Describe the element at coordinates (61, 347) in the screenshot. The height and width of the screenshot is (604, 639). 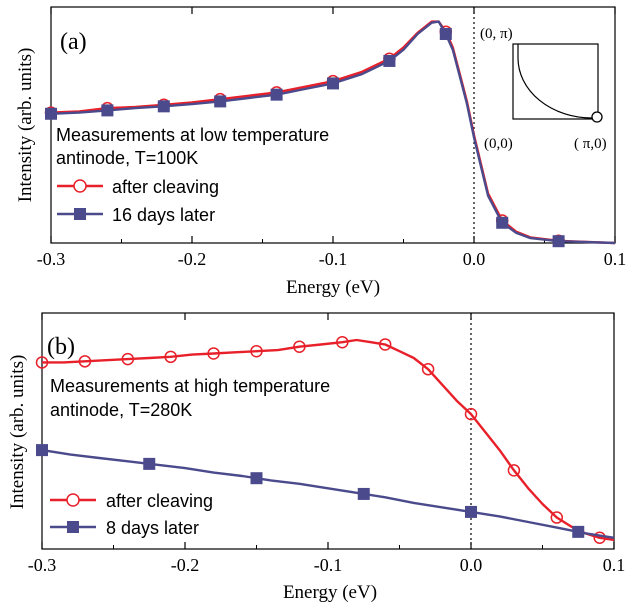
I see `panel-b-label: (b)` at that location.